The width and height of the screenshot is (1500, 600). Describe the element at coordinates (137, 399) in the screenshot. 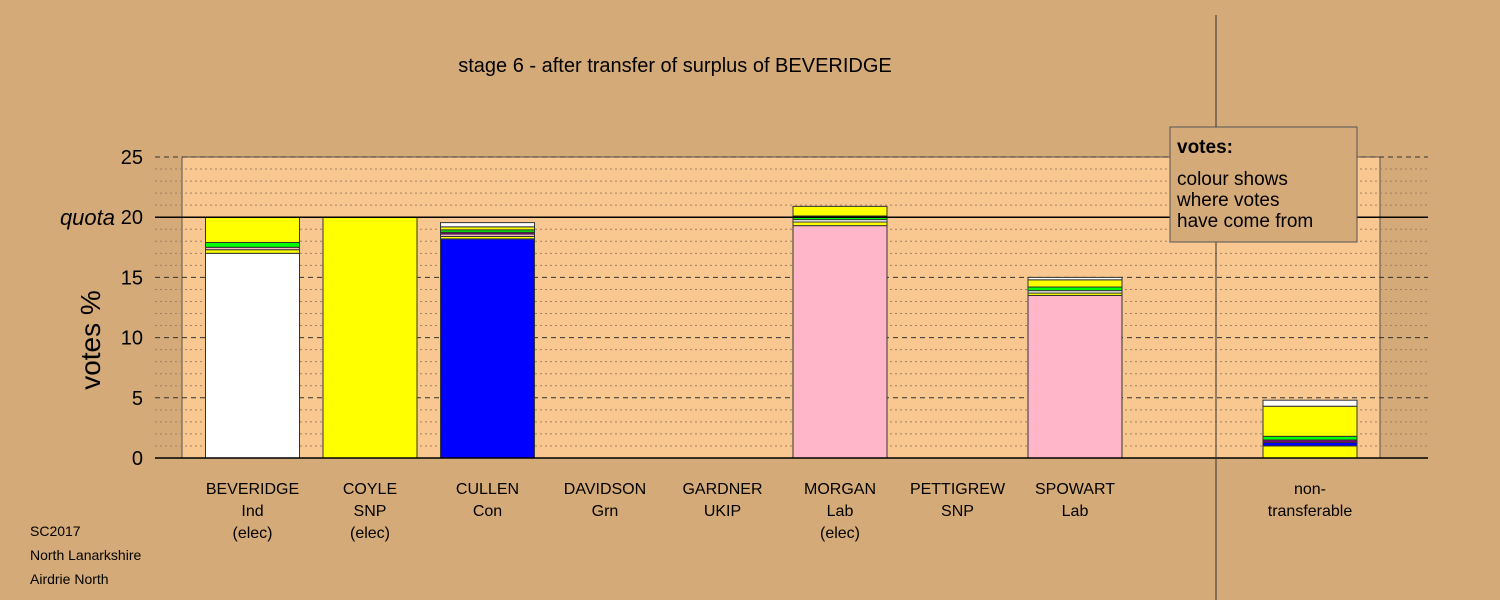

I see `y-tick-label: 5` at that location.